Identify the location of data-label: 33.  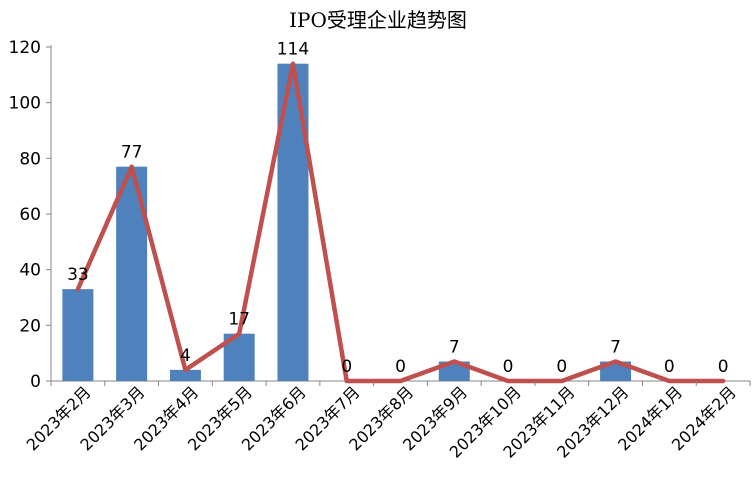
(78, 275).